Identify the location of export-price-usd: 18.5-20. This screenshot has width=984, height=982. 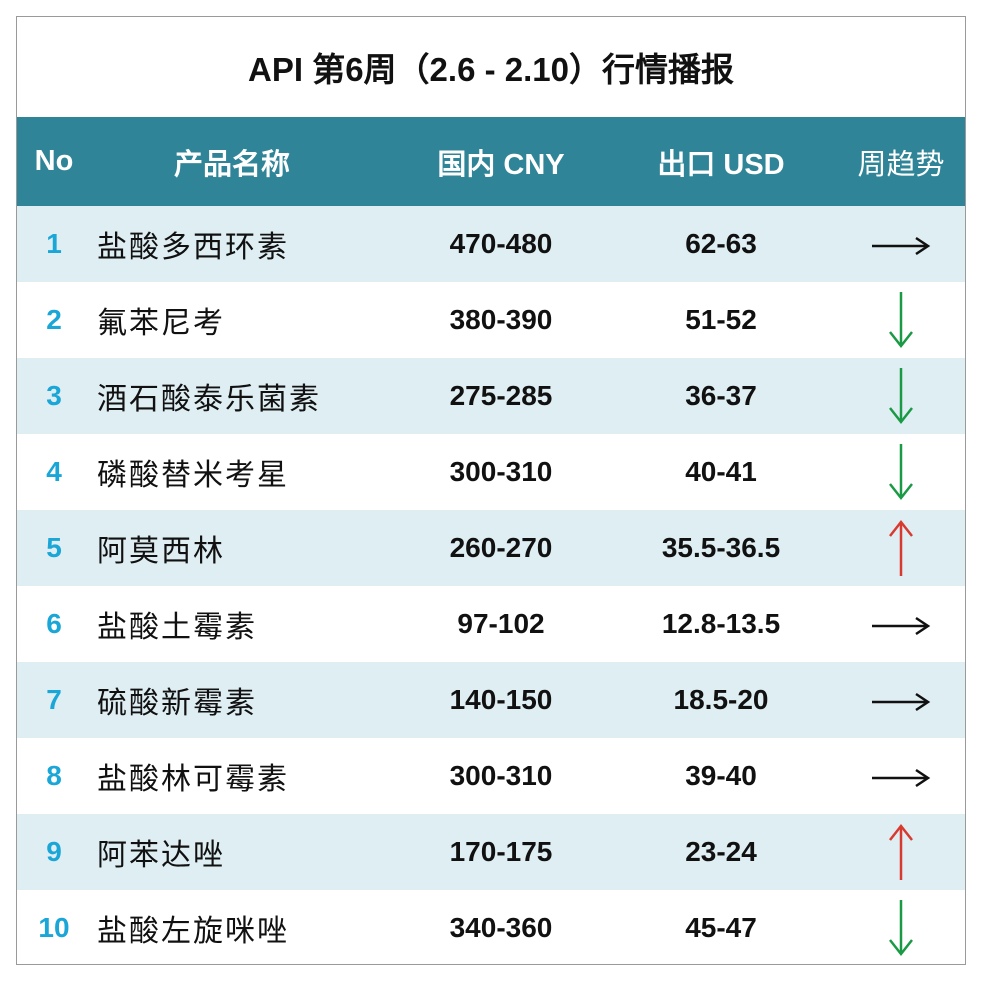
(721, 699).